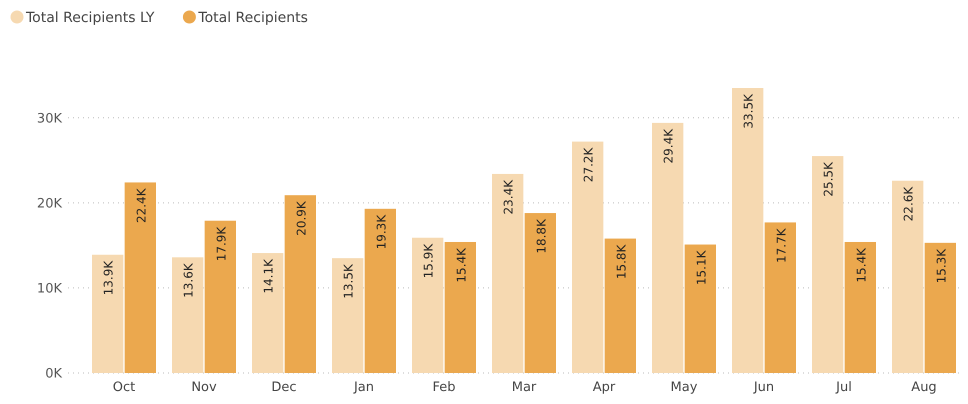 The width and height of the screenshot is (968, 404). Describe the element at coordinates (749, 110) in the screenshot. I see `data-label: 33.5K` at that location.